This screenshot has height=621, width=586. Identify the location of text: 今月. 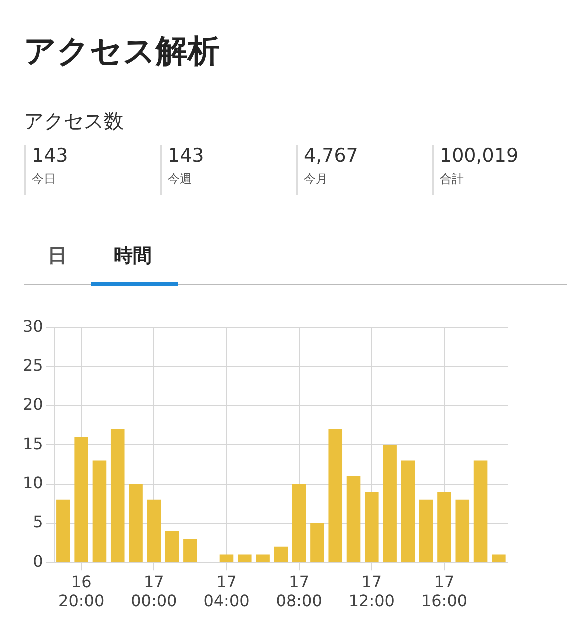
(316, 179).